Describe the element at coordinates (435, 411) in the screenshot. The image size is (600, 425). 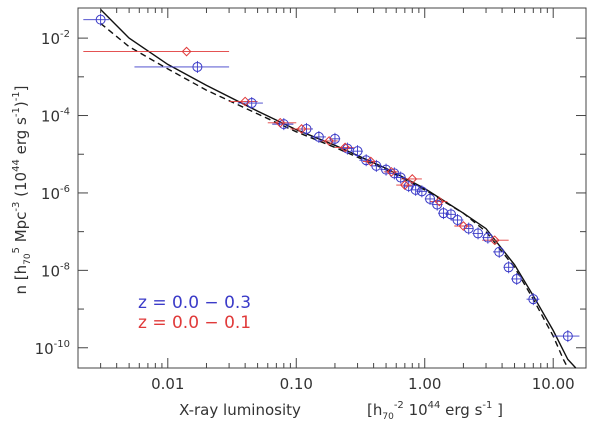
I see `x-axis-units: [h70-2 1044 erg s-1 ]` at that location.